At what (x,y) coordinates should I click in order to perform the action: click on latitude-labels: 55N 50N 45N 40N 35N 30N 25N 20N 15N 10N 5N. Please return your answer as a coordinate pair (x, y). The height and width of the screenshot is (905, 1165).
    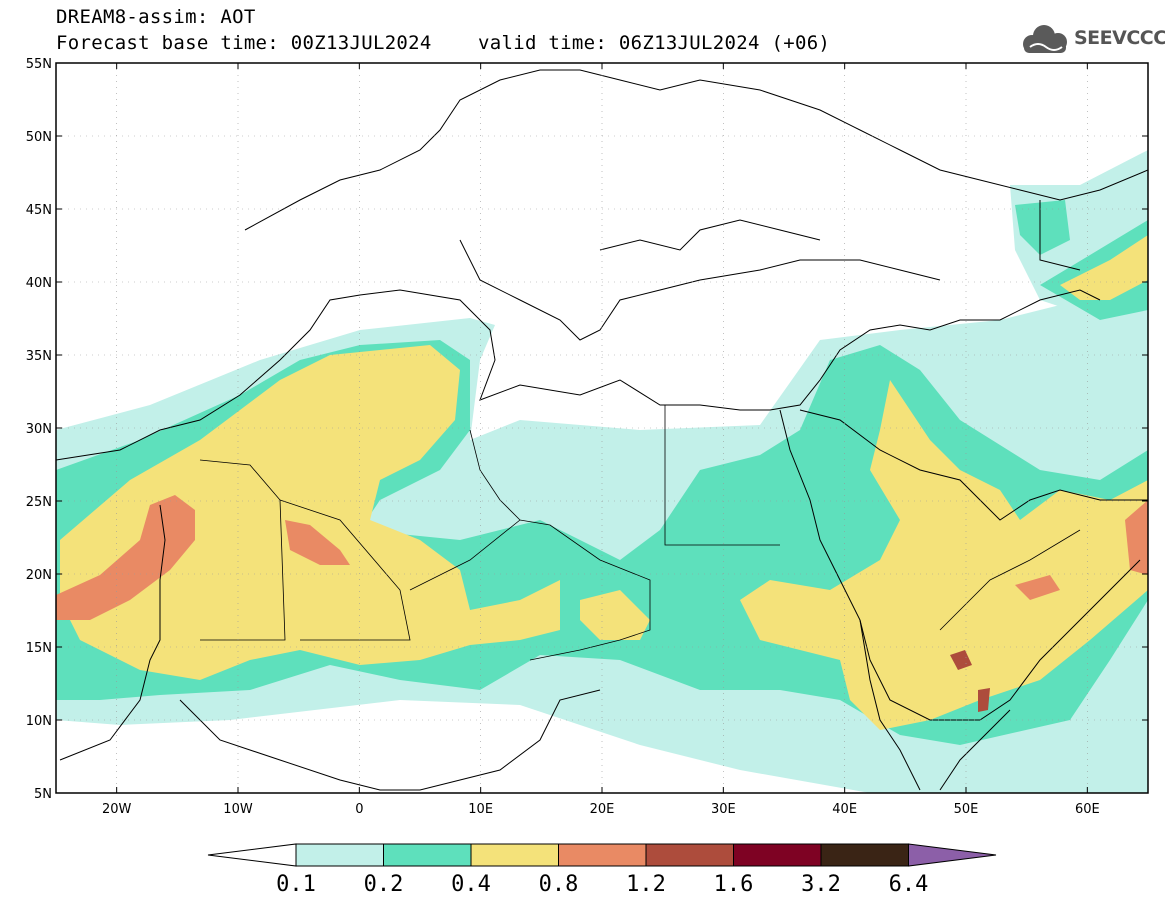
    Looking at the image, I should click on (39, 429).